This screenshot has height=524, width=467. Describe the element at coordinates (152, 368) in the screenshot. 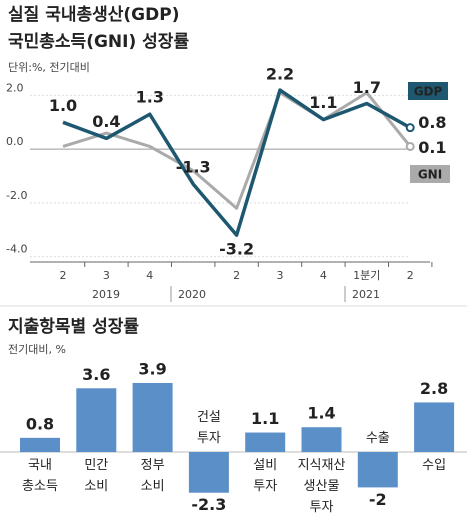

I see `data-label: 3.9` at that location.